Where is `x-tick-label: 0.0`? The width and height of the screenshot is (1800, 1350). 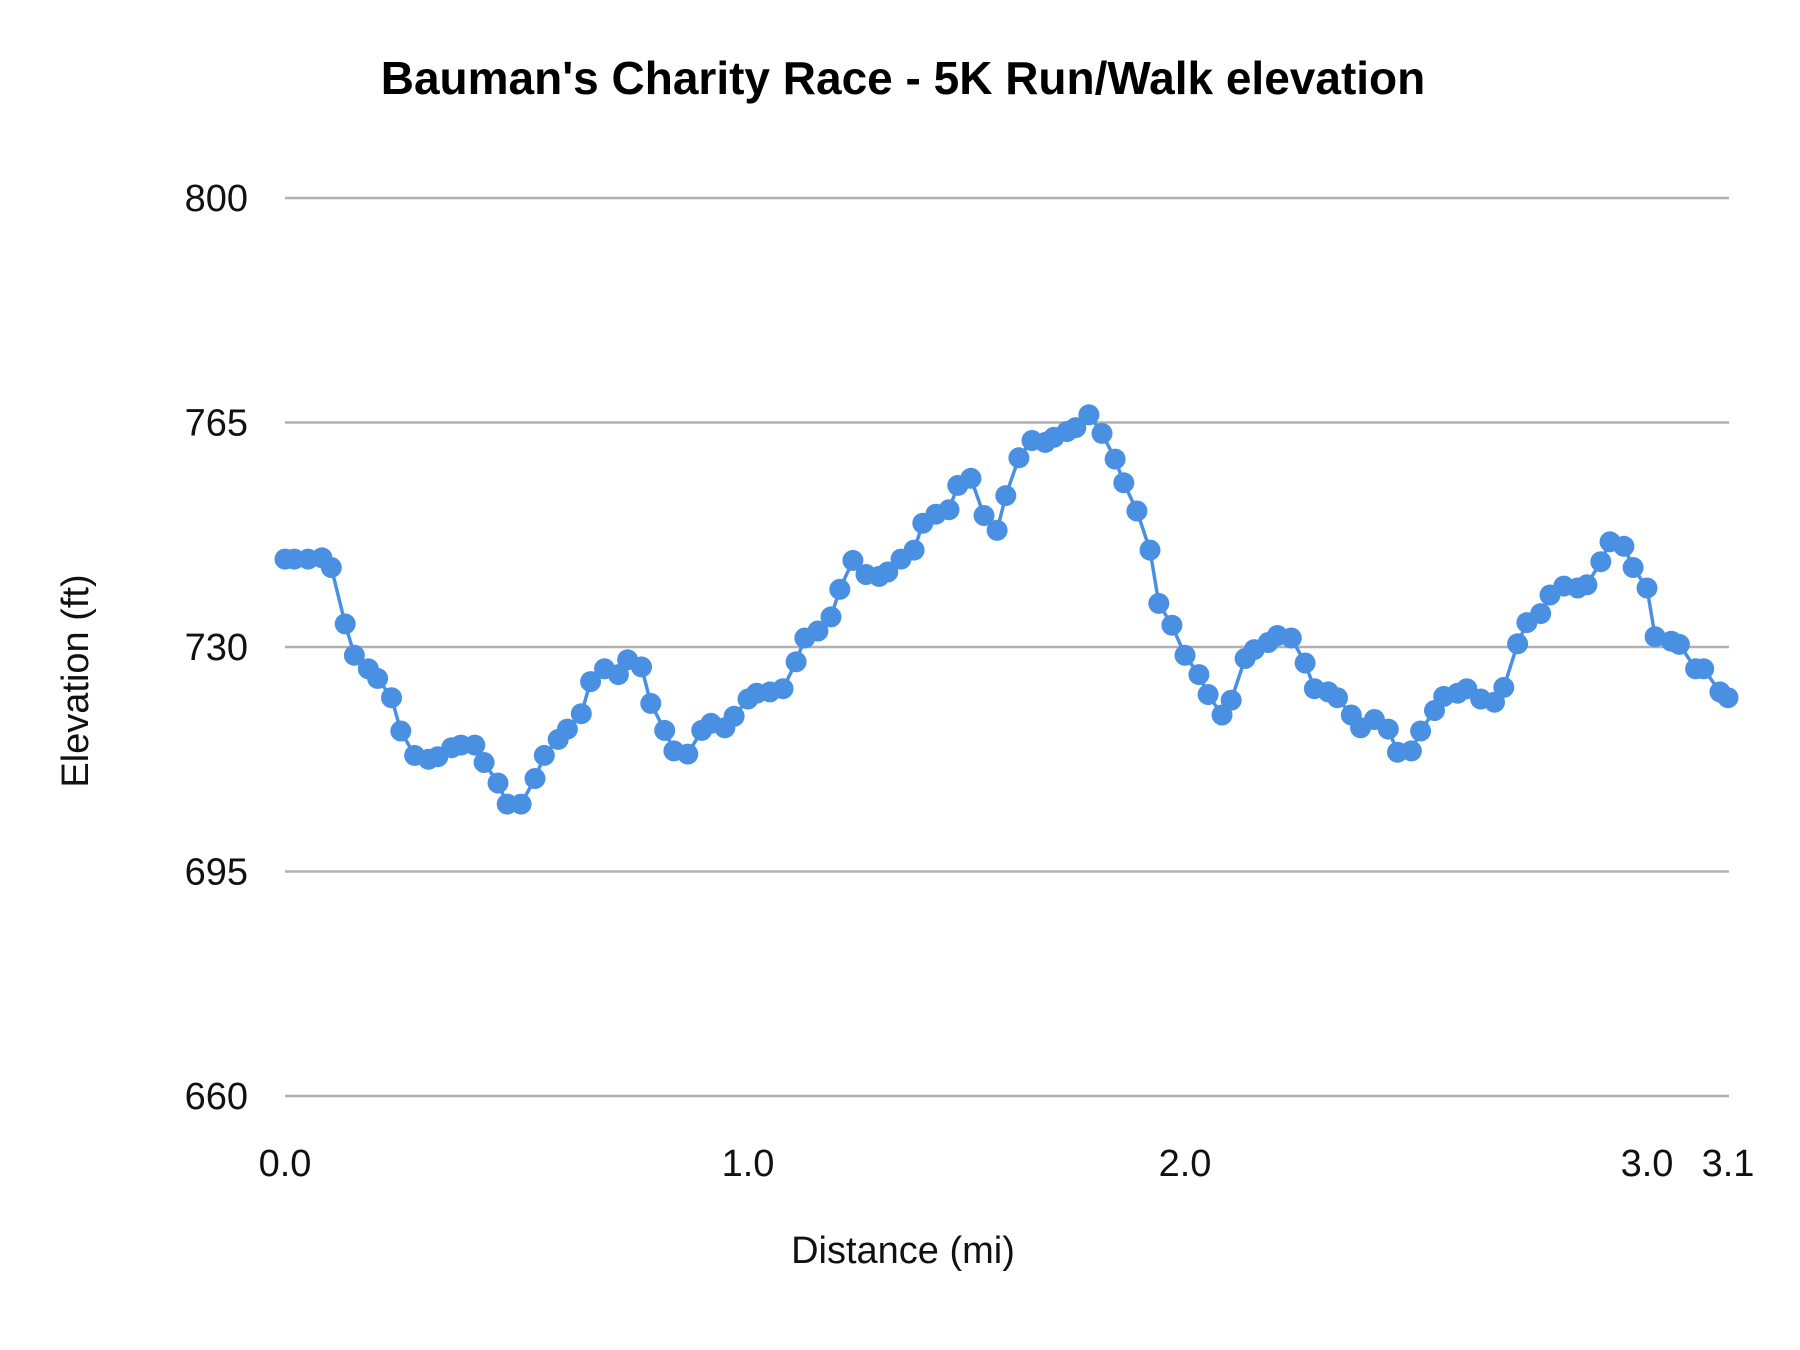 x-tick-label: 0.0 is located at coordinates (285, 1164).